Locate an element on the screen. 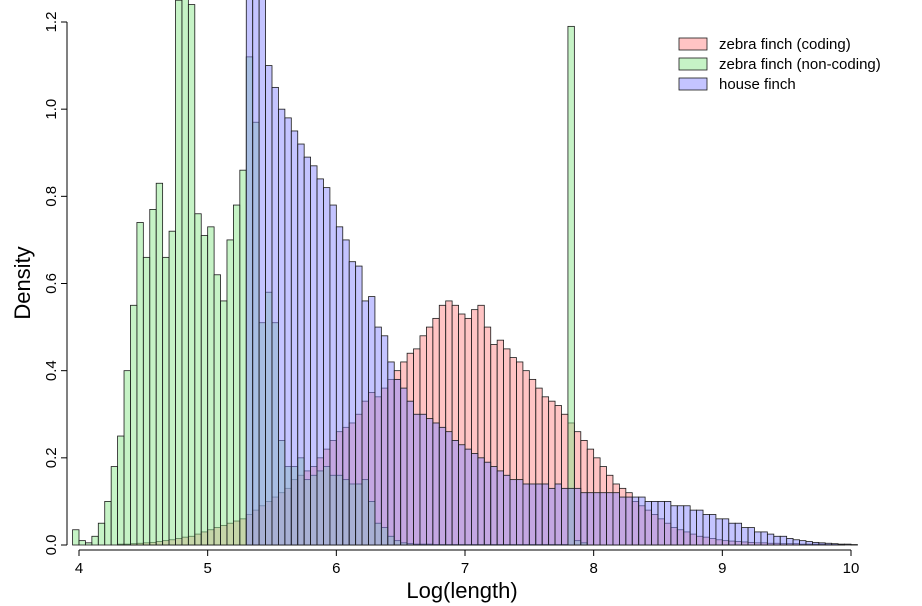 The image size is (922, 606). y-tick-label: 0.2 is located at coordinates (51, 457).